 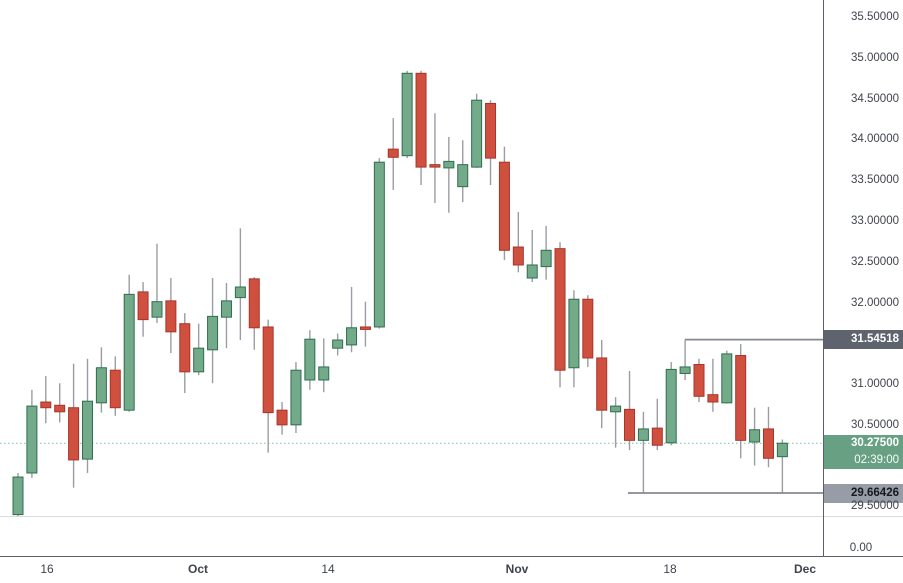 What do you see at coordinates (875, 492) in the screenshot?
I see `support-price-label: 29.66426` at bounding box center [875, 492].